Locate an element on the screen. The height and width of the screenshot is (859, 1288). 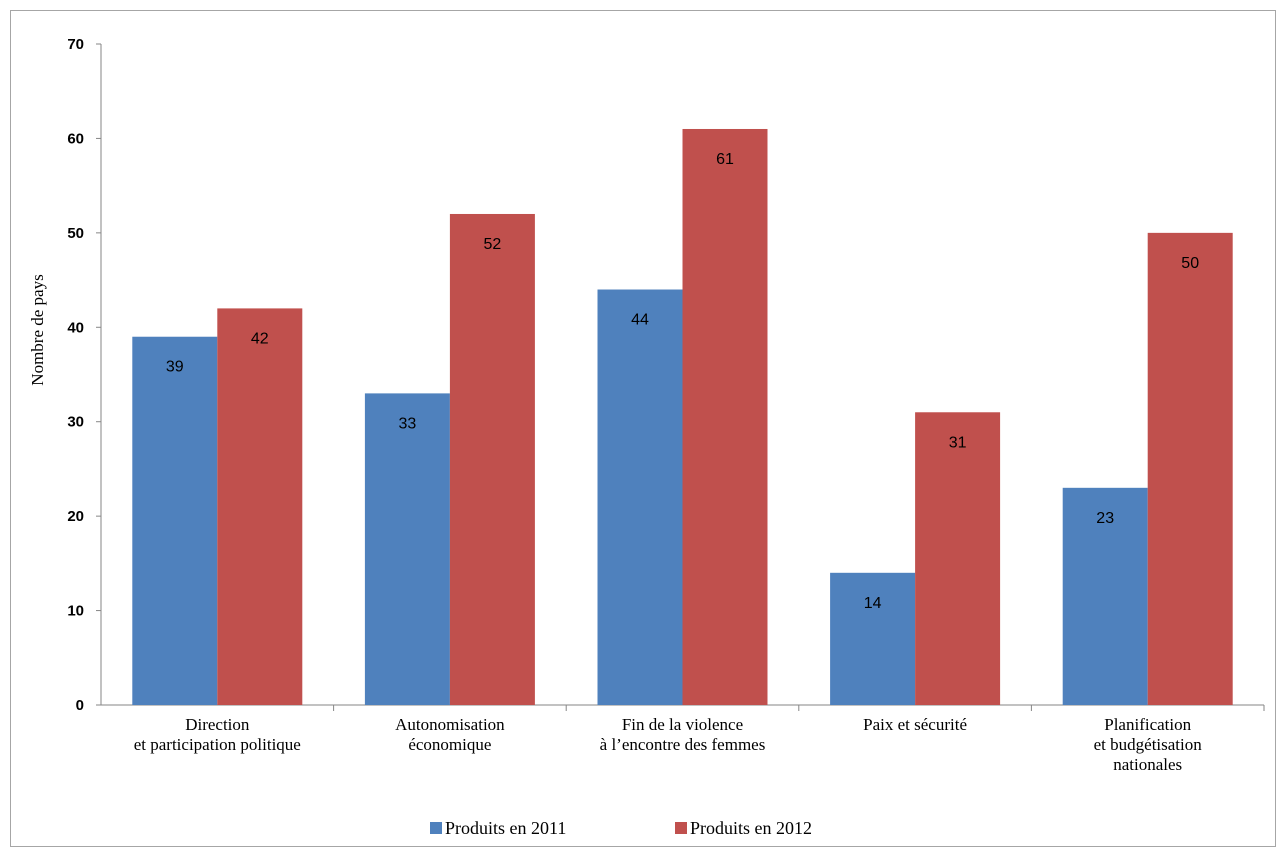
bar-value-label: 31 is located at coordinates (958, 442).